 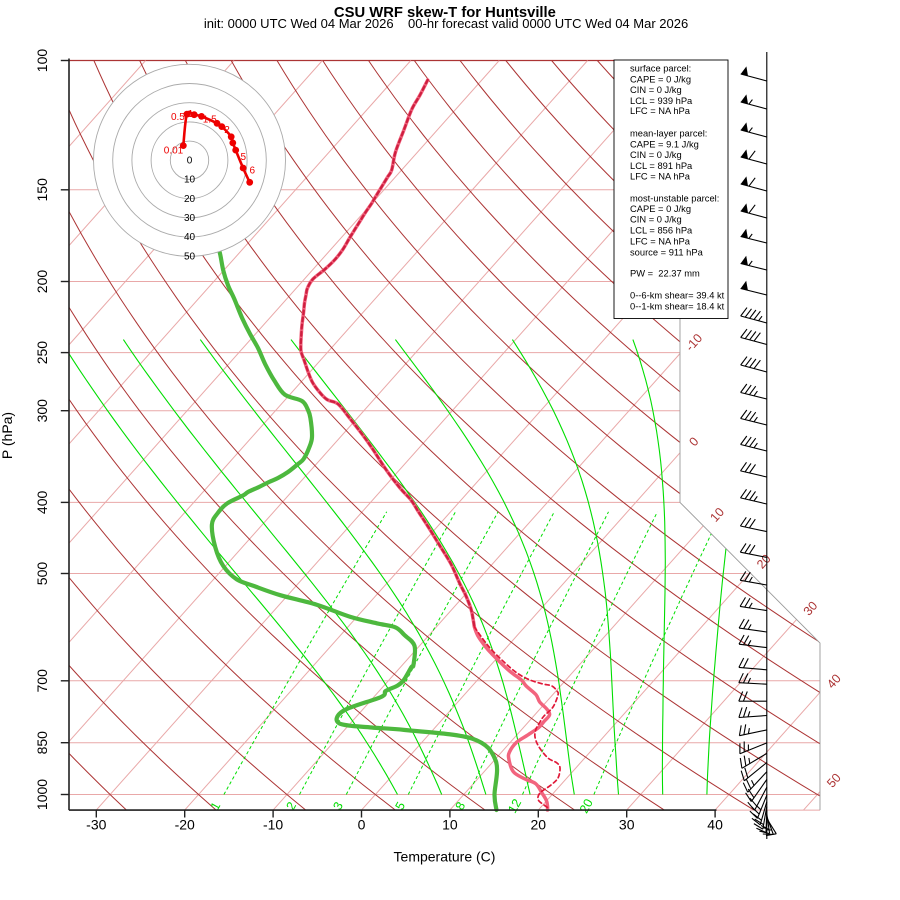 What do you see at coordinates (667, 253) in the screenshot?
I see `svg-text: source = 911 hPa` at bounding box center [667, 253].